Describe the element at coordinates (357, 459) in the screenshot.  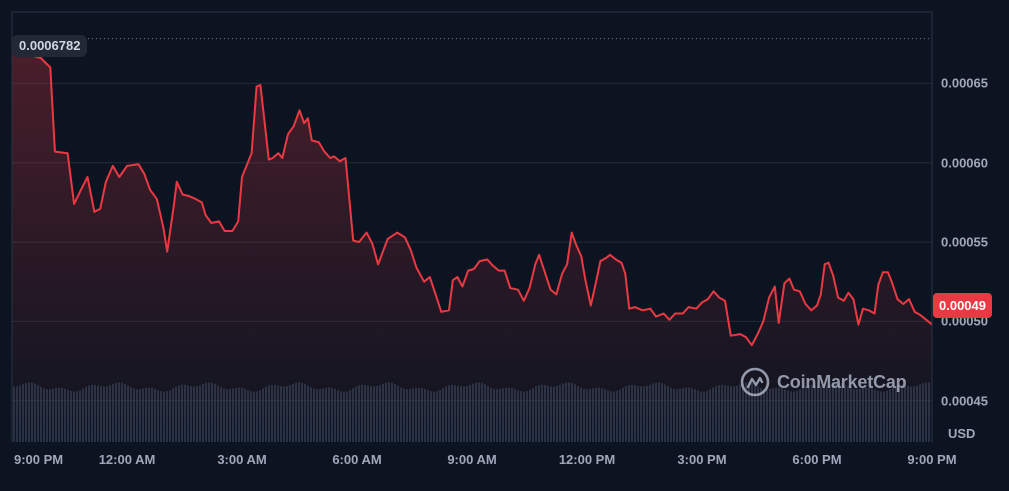
I see `x-tick-label: 6:00 AM` at that location.